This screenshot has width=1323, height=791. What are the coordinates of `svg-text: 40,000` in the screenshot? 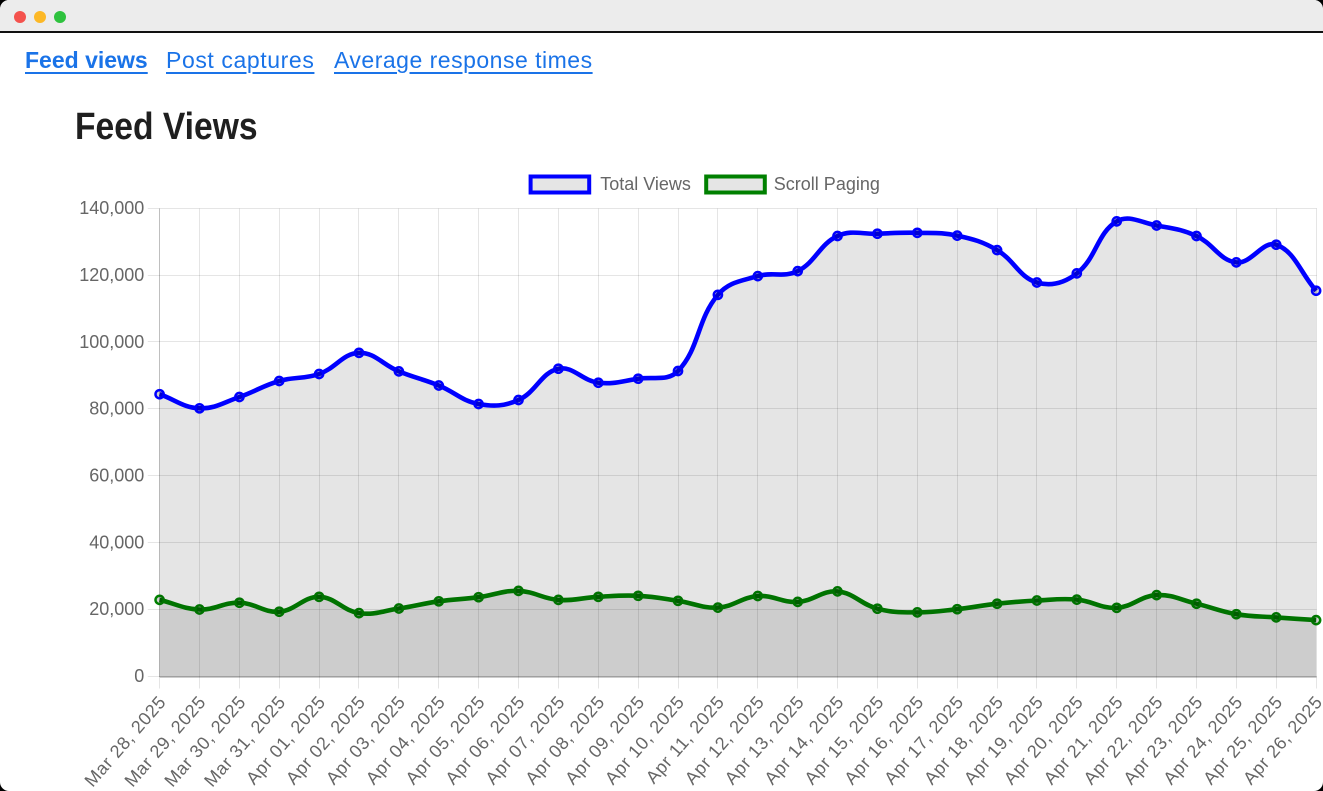 It's located at (116, 542).